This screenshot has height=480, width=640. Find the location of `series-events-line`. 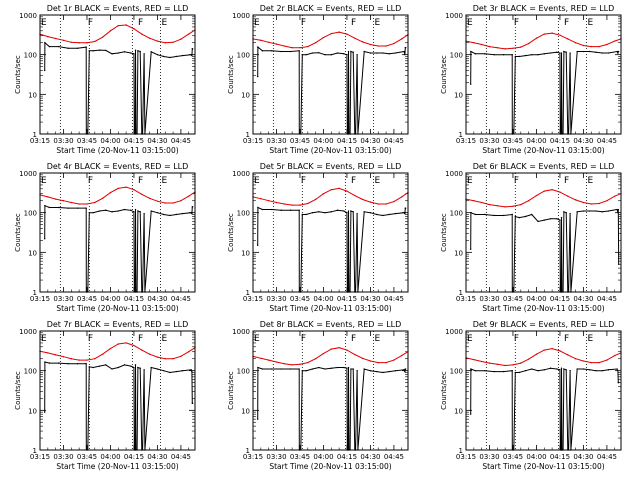

series-events-line is located at coordinates (544, 409).